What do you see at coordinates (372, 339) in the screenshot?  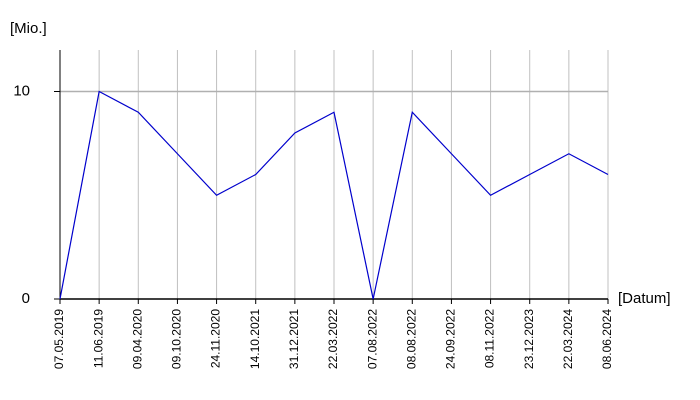 I see `x-tick-label: 07.08.2022` at bounding box center [372, 339].